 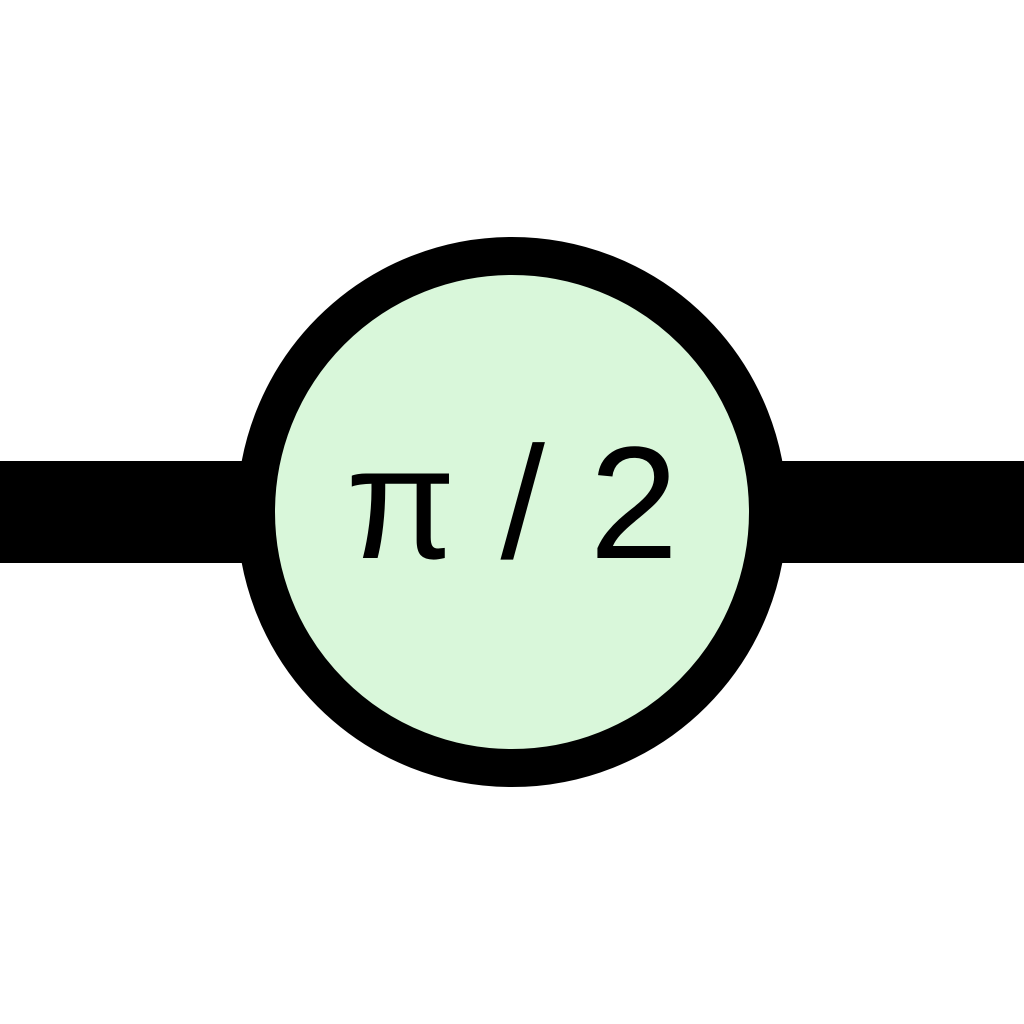 What do you see at coordinates (899, 512) in the screenshot?
I see `wire-right` at bounding box center [899, 512].